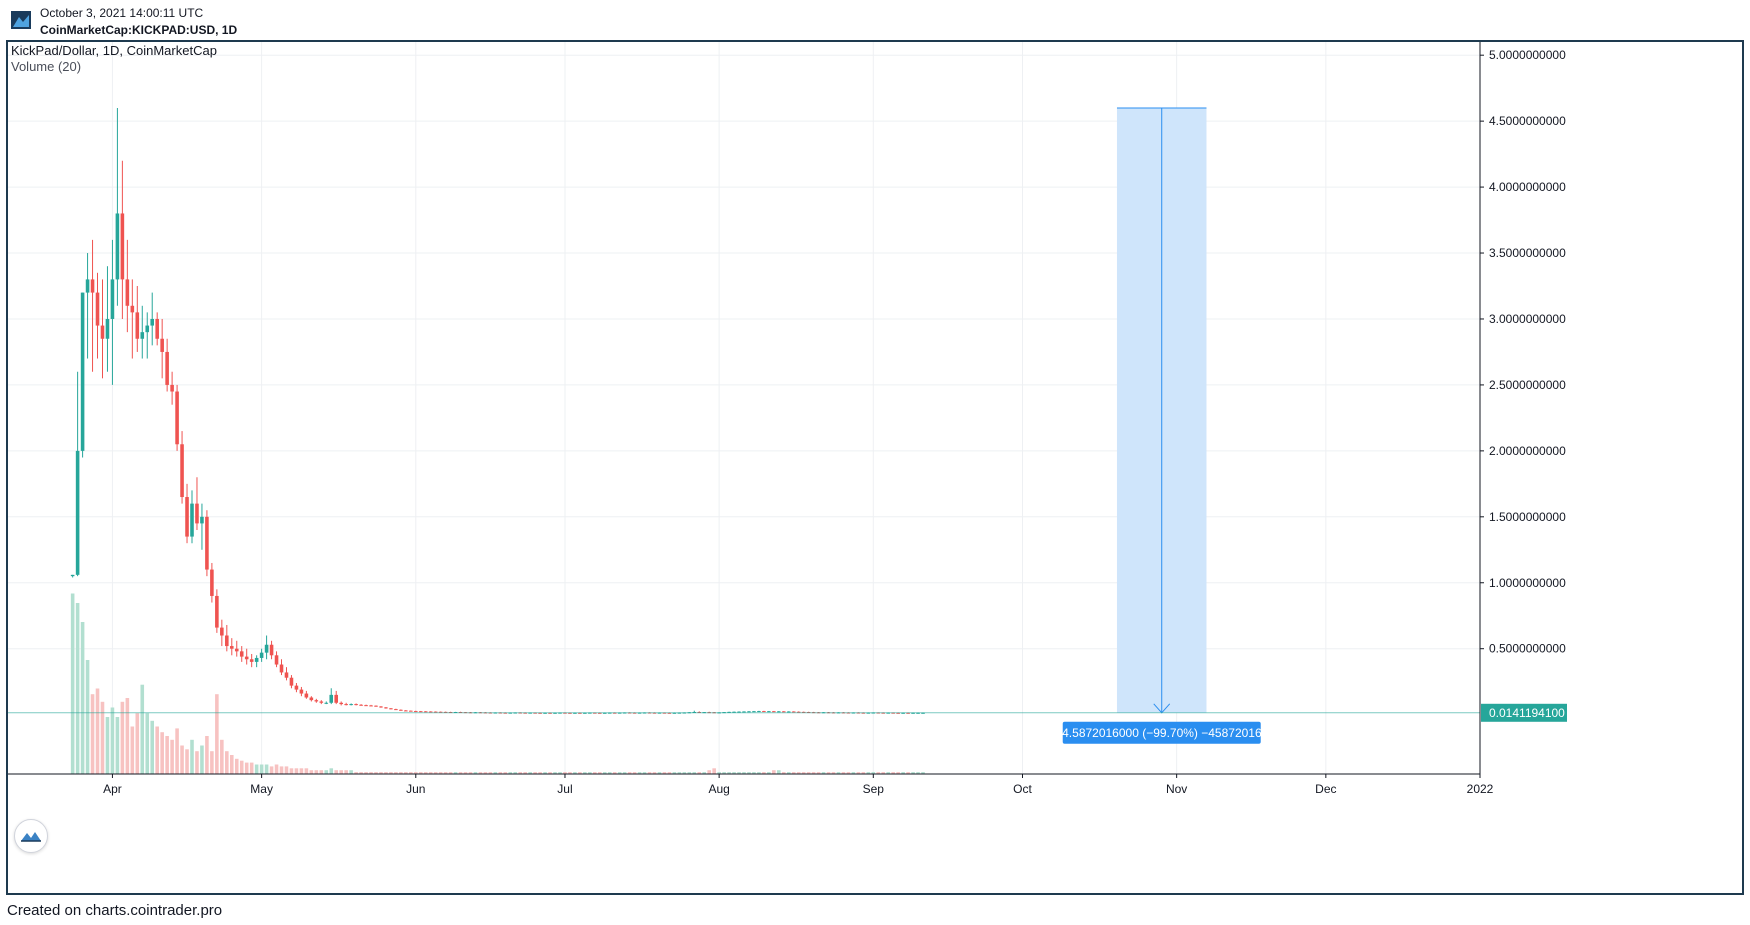 This screenshot has width=1750, height=925. Describe the element at coordinates (1527, 319) in the screenshot. I see `price-tick-label: 3.0000000000` at that location.